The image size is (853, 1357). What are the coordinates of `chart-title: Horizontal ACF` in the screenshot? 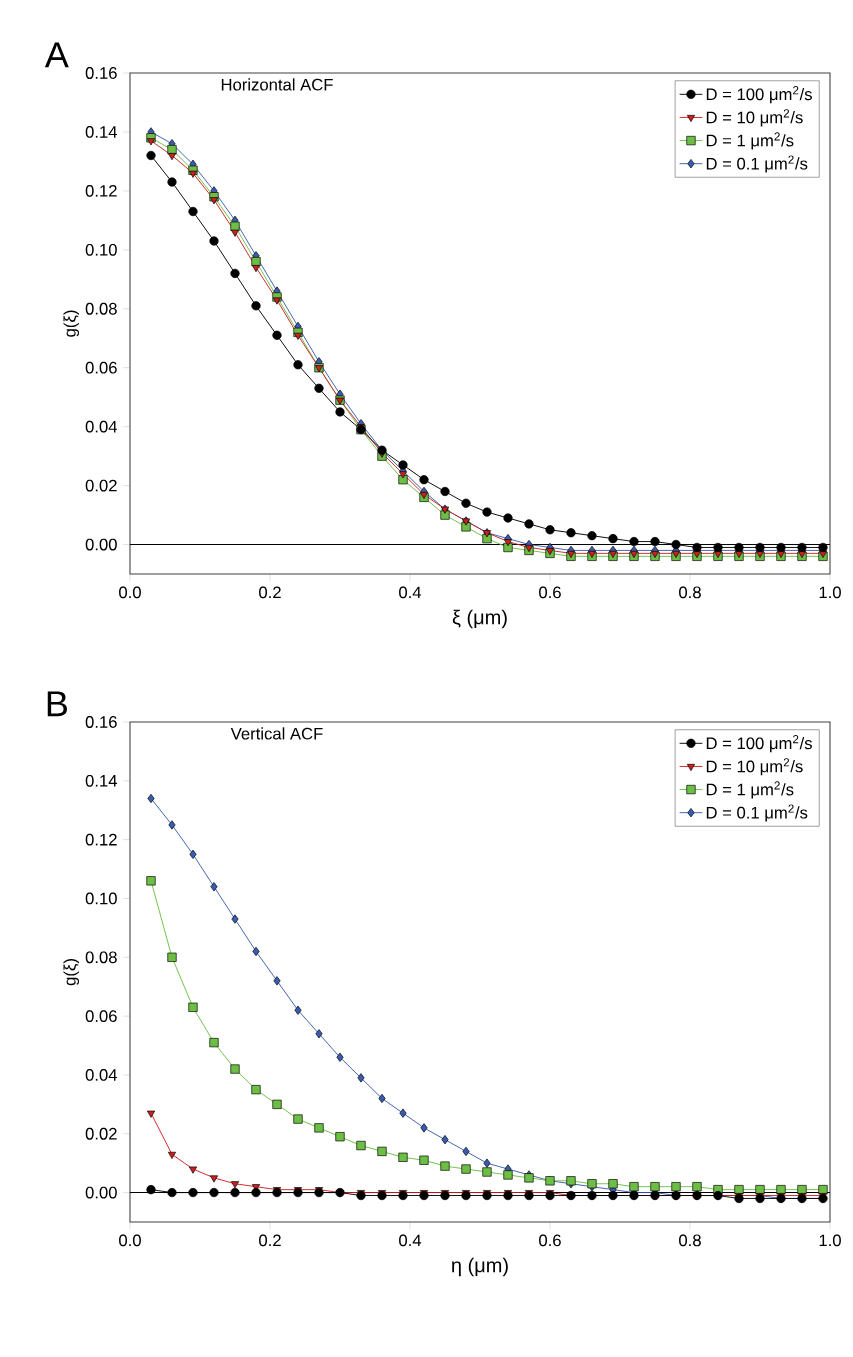 It's located at (277, 84).